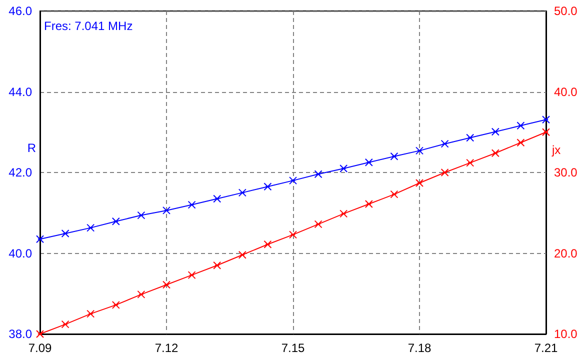 This screenshot has width=585, height=364. Describe the element at coordinates (546, 348) in the screenshot. I see `x-tick-label: 7.21` at that location.